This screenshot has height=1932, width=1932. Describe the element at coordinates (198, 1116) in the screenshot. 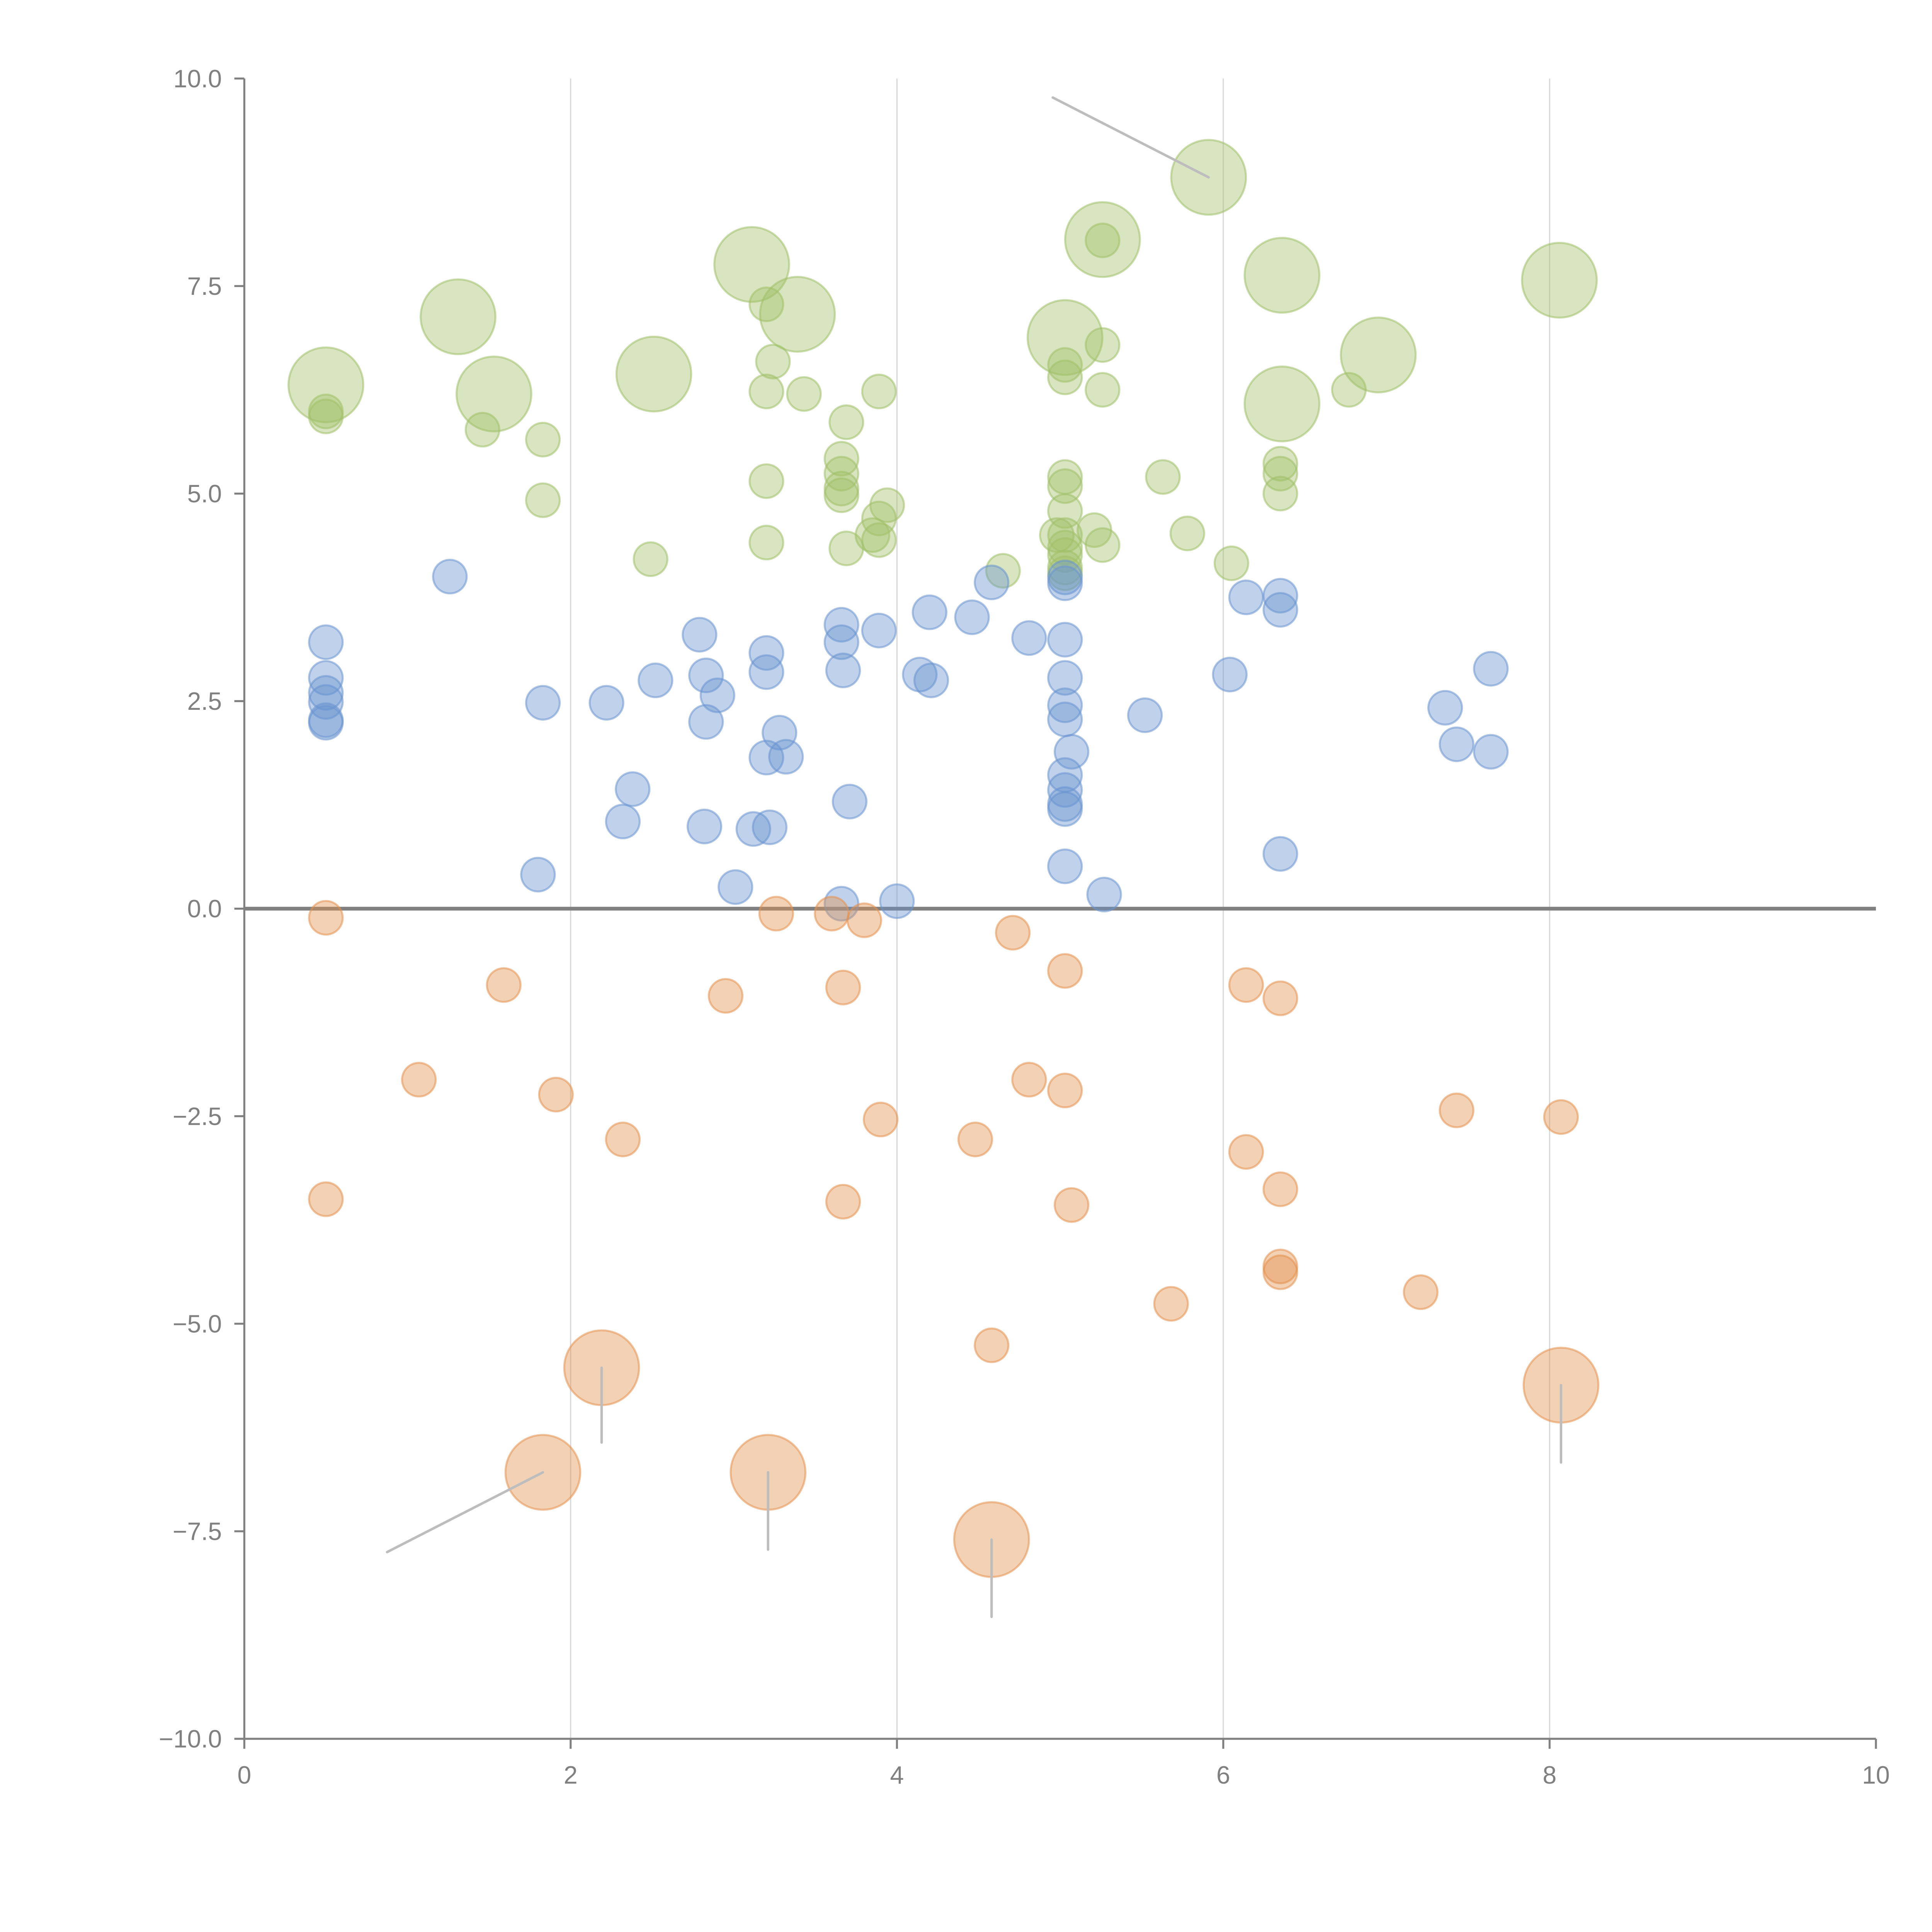

I see `y-tick-label: −2.5` at that location.